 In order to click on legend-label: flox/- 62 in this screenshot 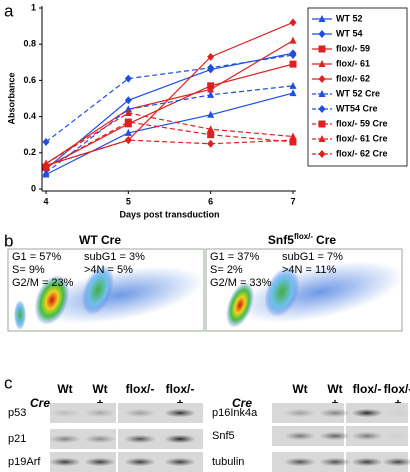, I will do `click(353, 78)`.